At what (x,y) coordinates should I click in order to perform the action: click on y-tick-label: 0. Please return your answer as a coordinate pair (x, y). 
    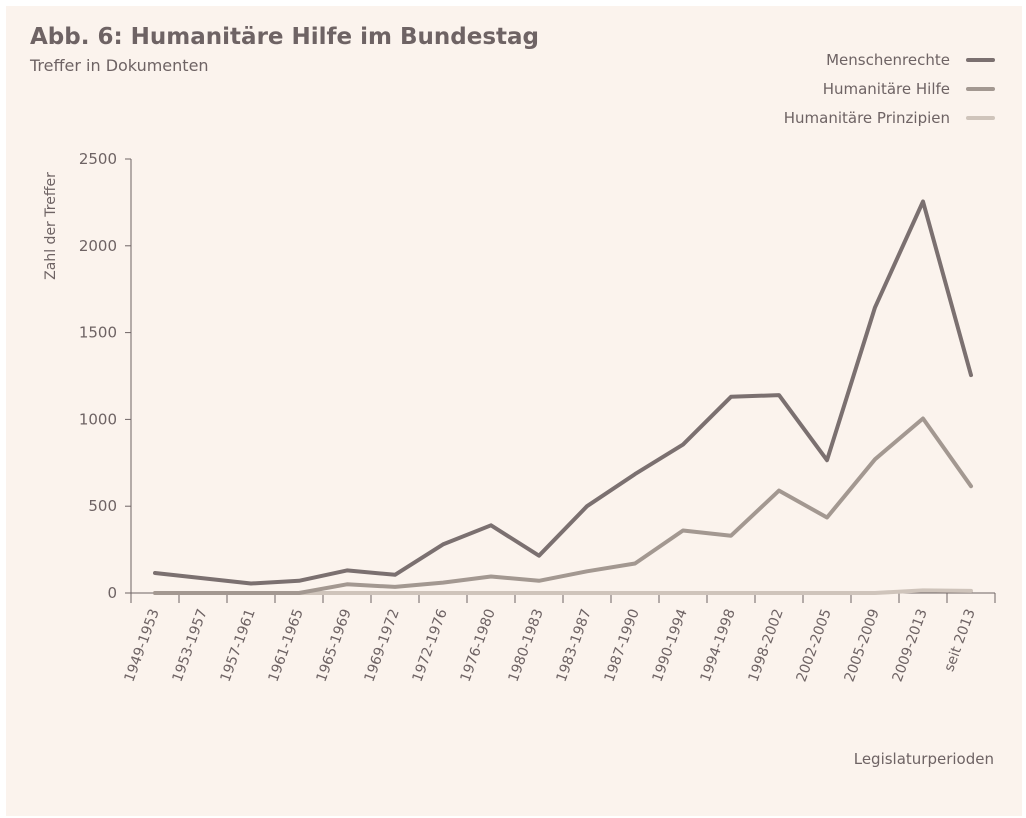
    Looking at the image, I should click on (112, 593).